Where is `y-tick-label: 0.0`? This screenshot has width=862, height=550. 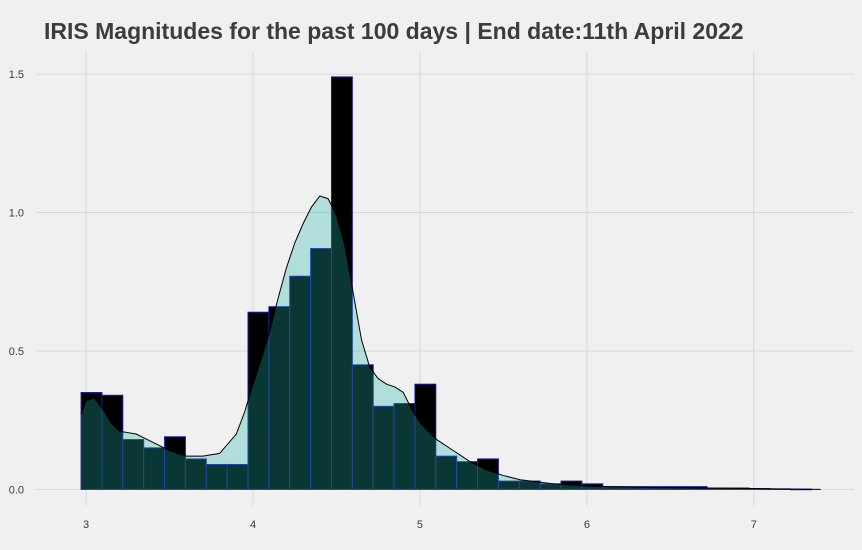 y-tick-label: 0.0 is located at coordinates (16, 490).